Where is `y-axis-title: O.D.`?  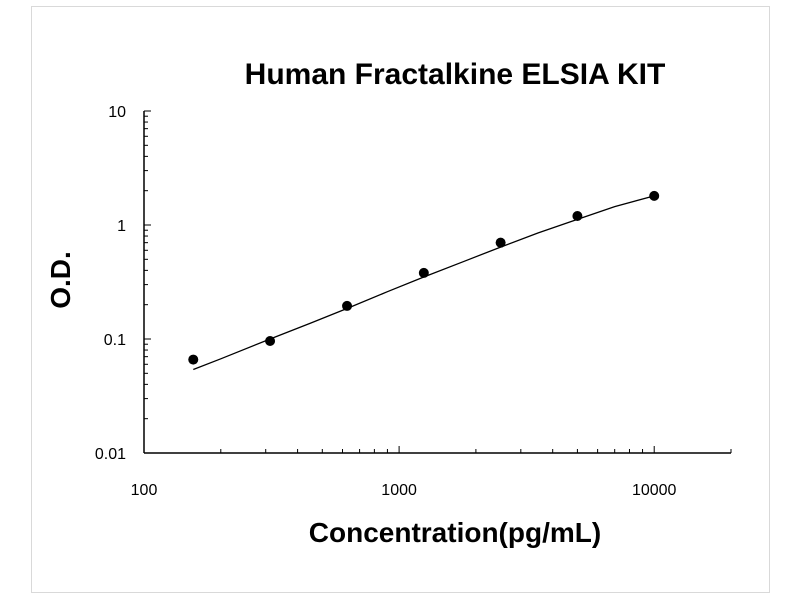
y-axis-title: O.D. is located at coordinates (60, 280).